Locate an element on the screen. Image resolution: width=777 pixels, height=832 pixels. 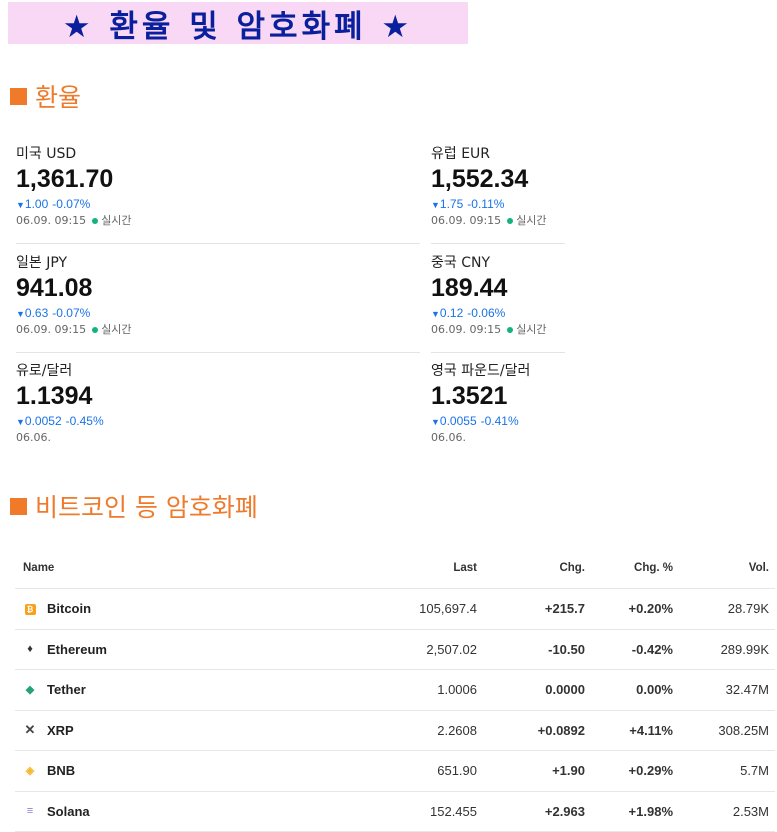
coin-vol: 289.99K is located at coordinates (727, 649).